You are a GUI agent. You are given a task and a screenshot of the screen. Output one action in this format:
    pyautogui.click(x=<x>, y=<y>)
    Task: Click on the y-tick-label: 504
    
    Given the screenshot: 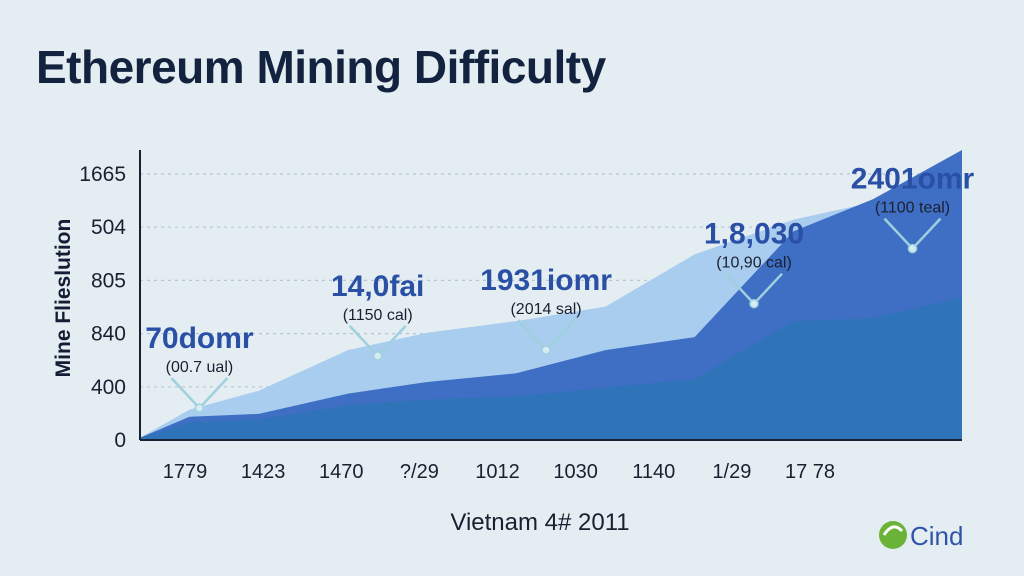 What is the action you would take?
    pyautogui.click(x=108, y=227)
    